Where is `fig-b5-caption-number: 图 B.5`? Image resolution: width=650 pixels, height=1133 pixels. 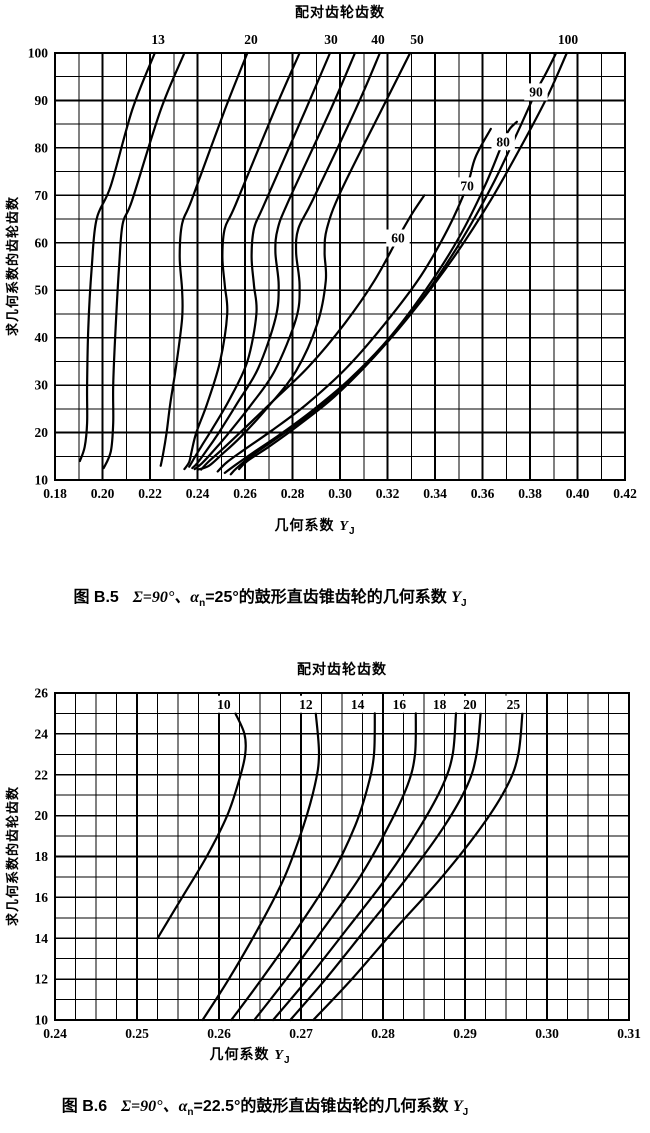
fig-b5-caption-number: 图 B.5 is located at coordinates (96, 597).